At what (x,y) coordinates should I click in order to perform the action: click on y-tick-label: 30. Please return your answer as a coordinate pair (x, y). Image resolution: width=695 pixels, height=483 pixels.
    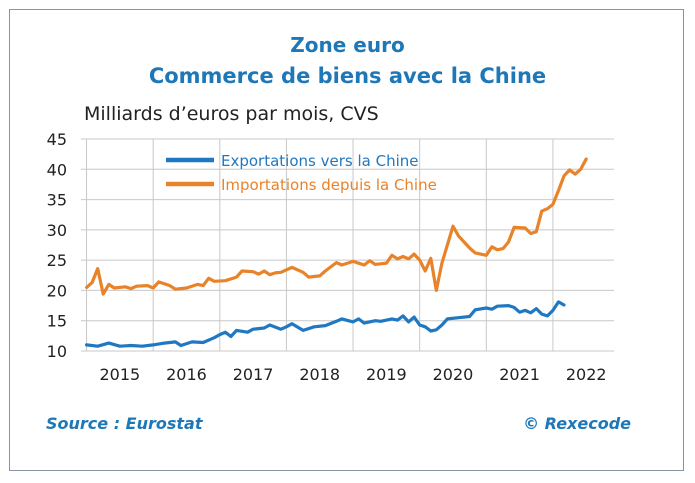
    Looking at the image, I should click on (57, 230).